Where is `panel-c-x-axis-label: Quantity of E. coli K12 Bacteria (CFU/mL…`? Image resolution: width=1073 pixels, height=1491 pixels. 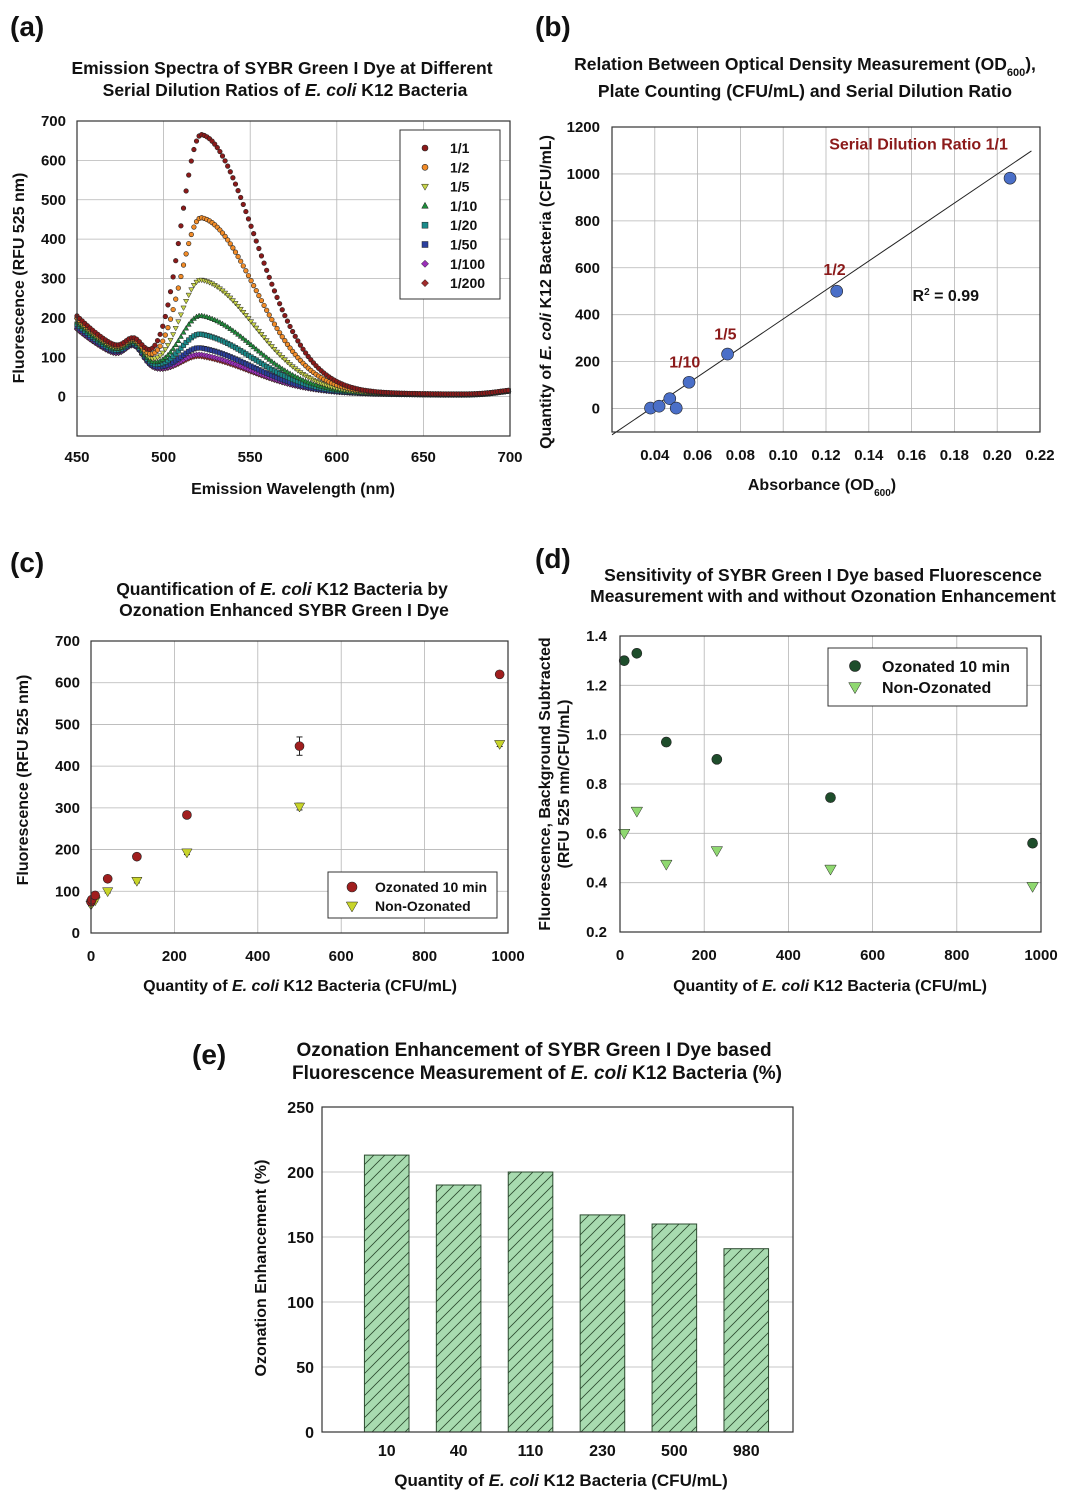 panel-c-x-axis-label: Quantity of E. coli K12 Bacteria (CFU/mL… is located at coordinates (300, 986).